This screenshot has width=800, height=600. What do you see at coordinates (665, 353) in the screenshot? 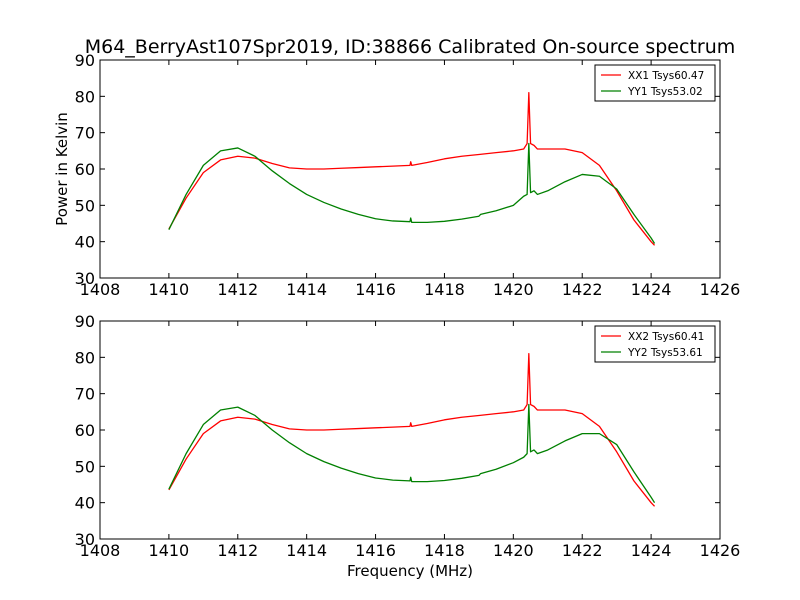
I see `legend-label: YY2 Tsys53.61` at bounding box center [665, 353].